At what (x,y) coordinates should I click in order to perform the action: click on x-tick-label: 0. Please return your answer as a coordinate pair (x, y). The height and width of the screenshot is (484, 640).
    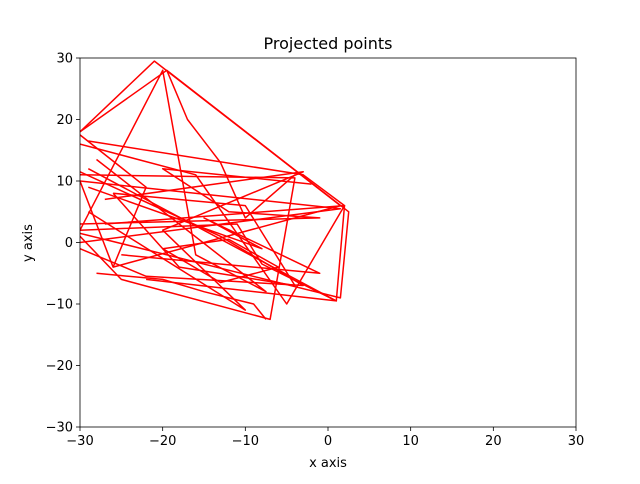
    Looking at the image, I should click on (328, 441).